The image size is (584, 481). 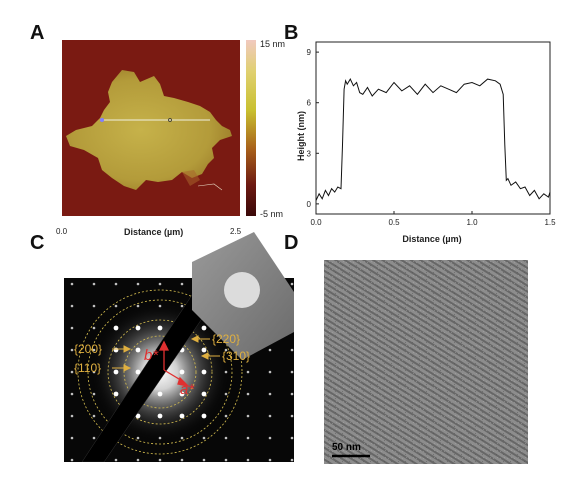 What do you see at coordinates (273, 44) in the screenshot?
I see `colorbar-max-label: 15 nm` at bounding box center [273, 44].